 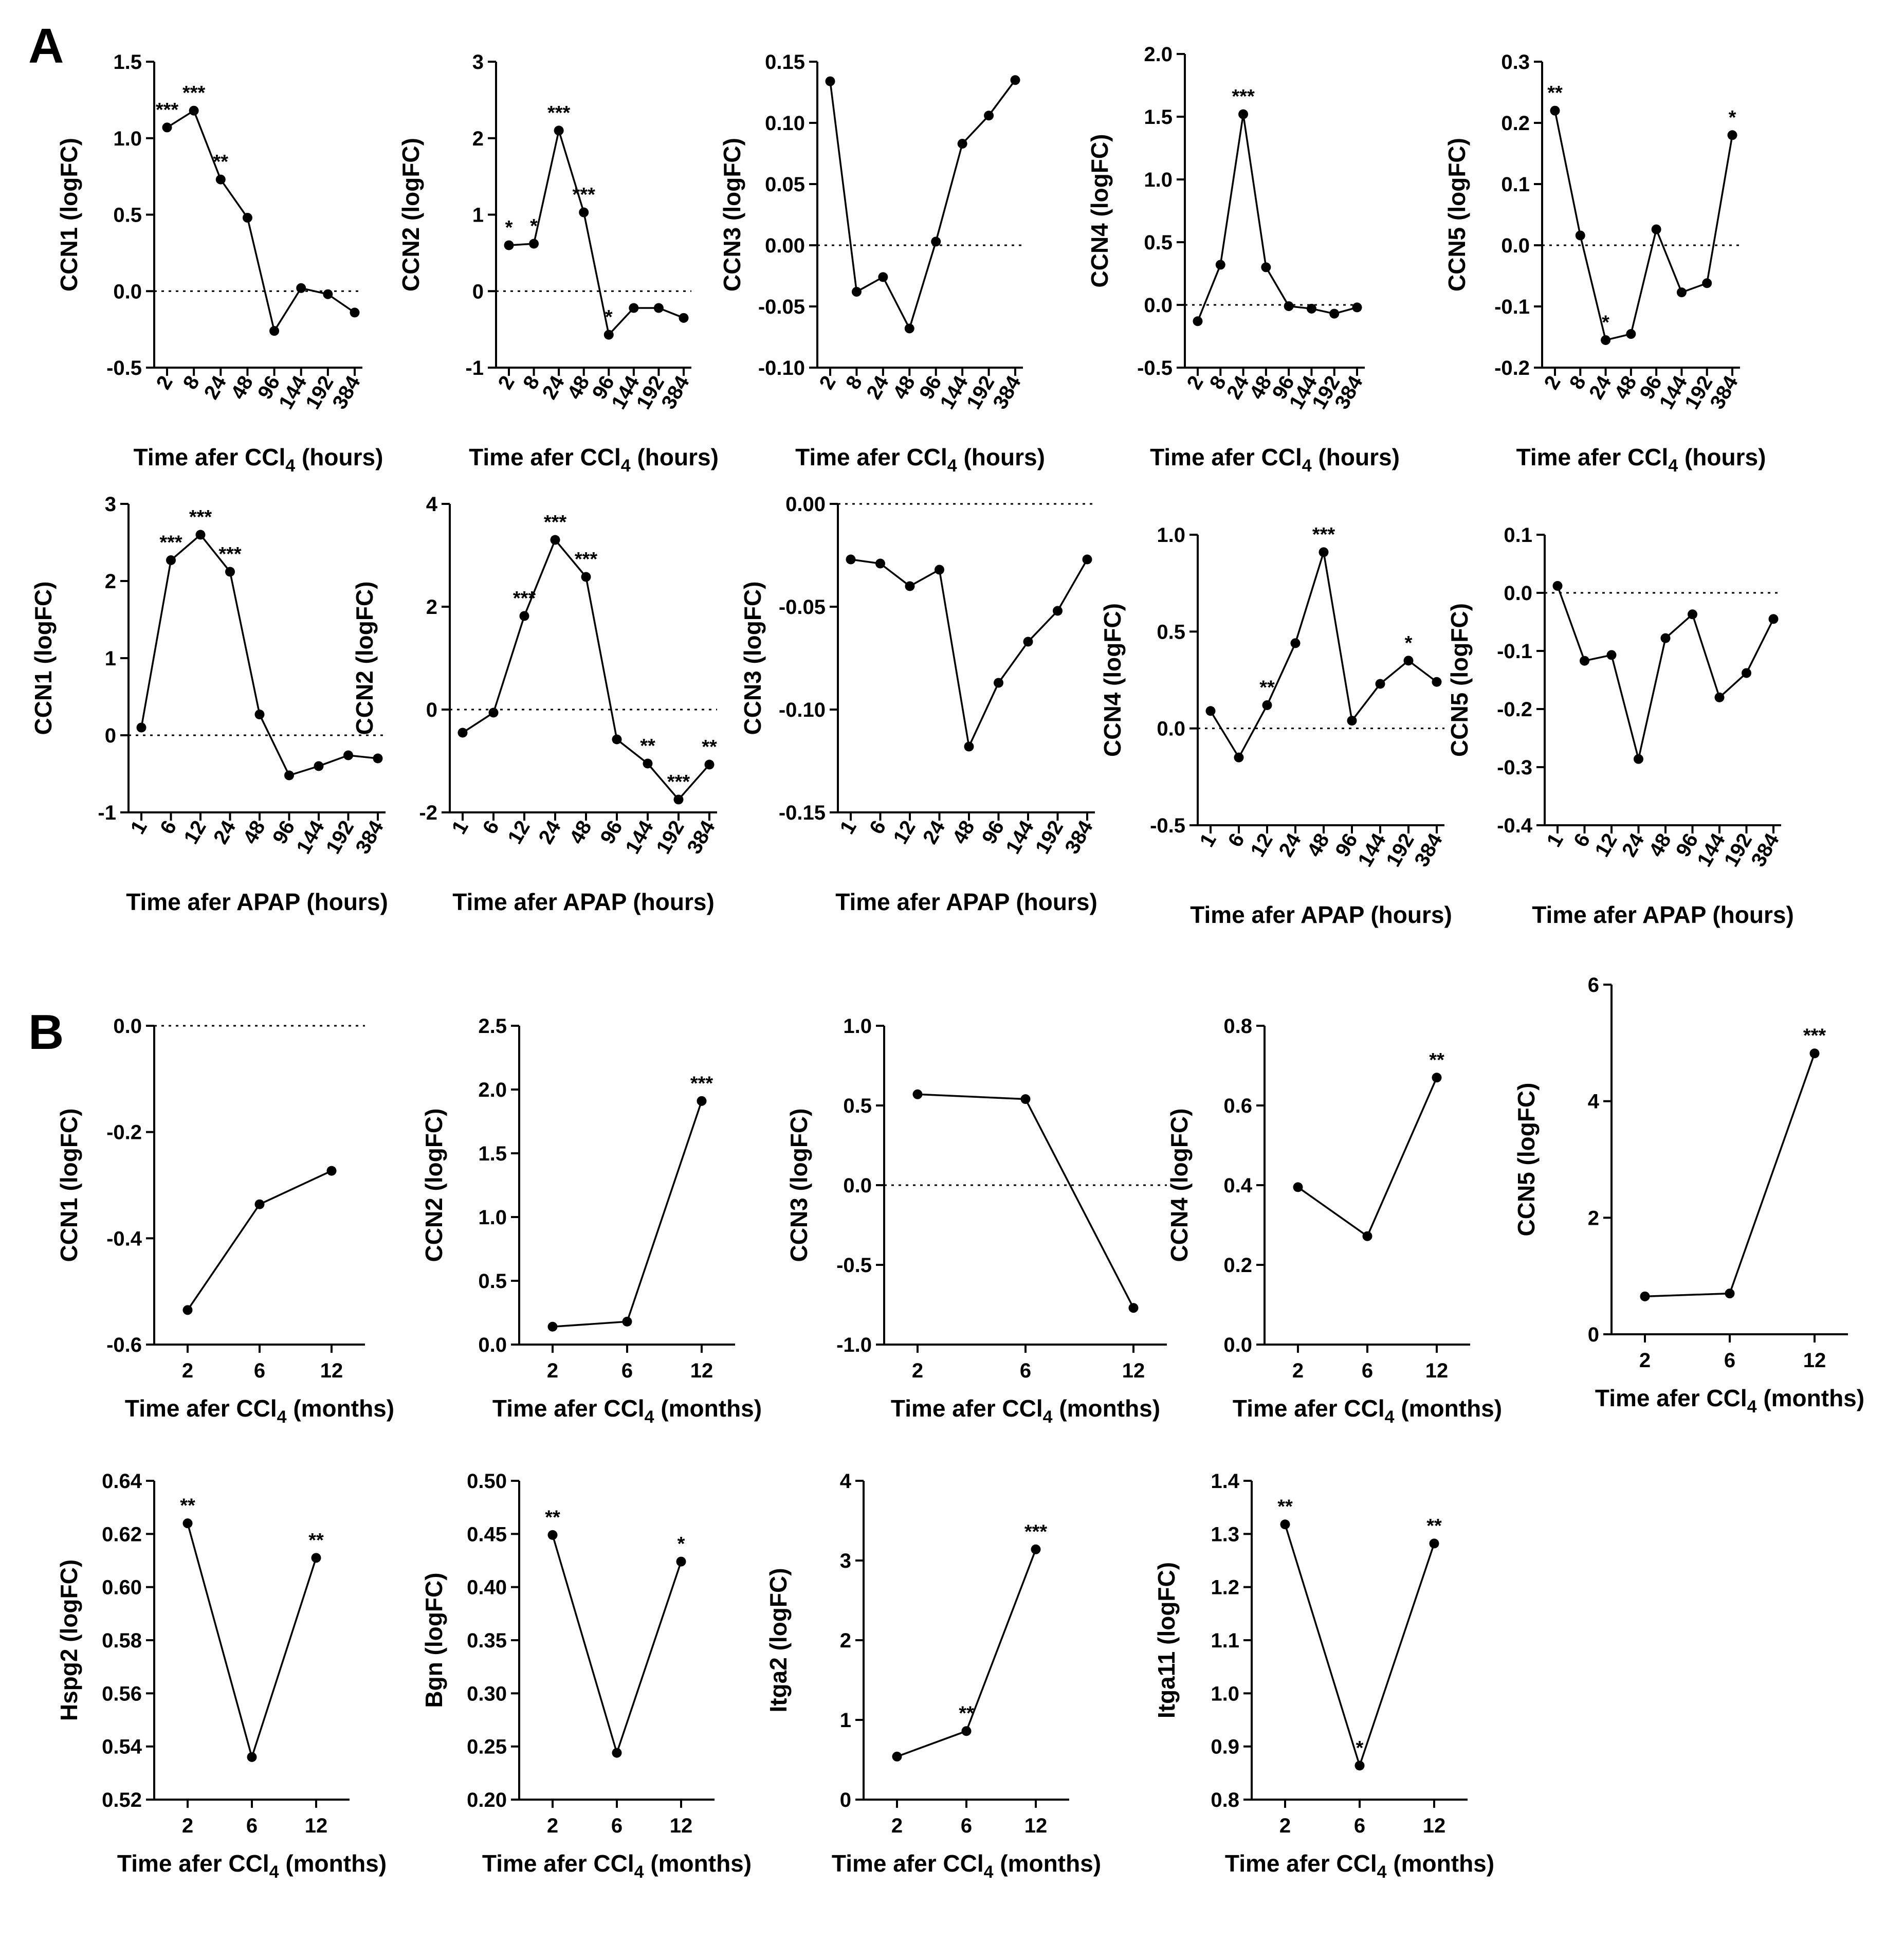 What do you see at coordinates (682, 1544) in the screenshot?
I see `significance-label: *` at bounding box center [682, 1544].